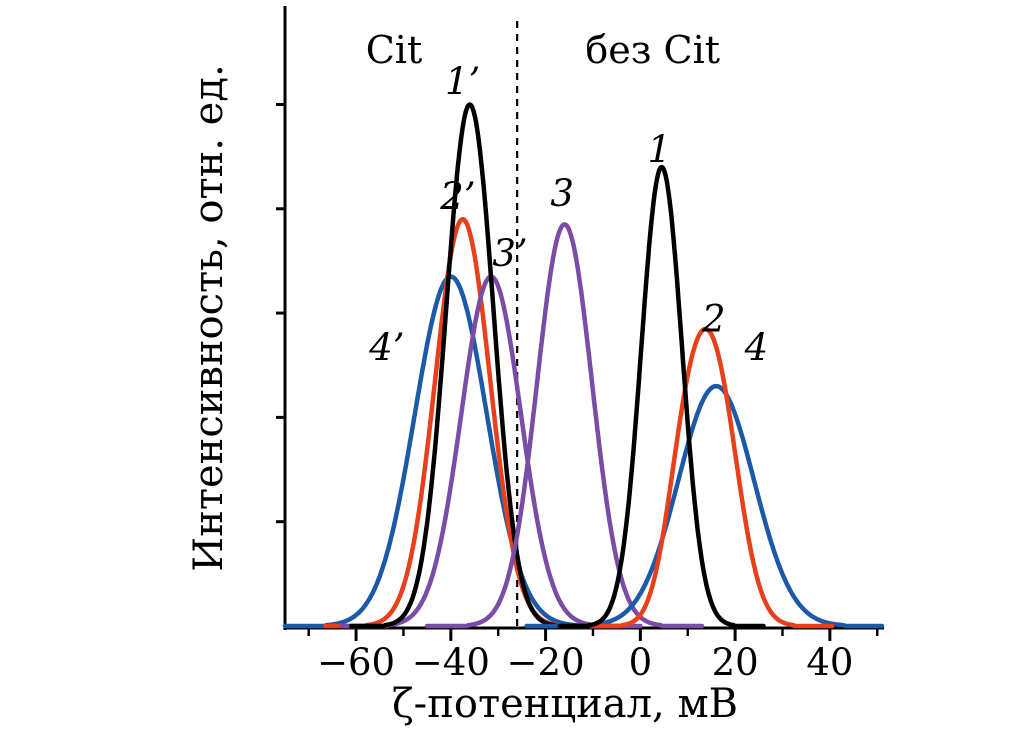 This screenshot has height=747, width=1010. What do you see at coordinates (394, 50) in the screenshot?
I see `region-label-cit: Cit` at bounding box center [394, 50].